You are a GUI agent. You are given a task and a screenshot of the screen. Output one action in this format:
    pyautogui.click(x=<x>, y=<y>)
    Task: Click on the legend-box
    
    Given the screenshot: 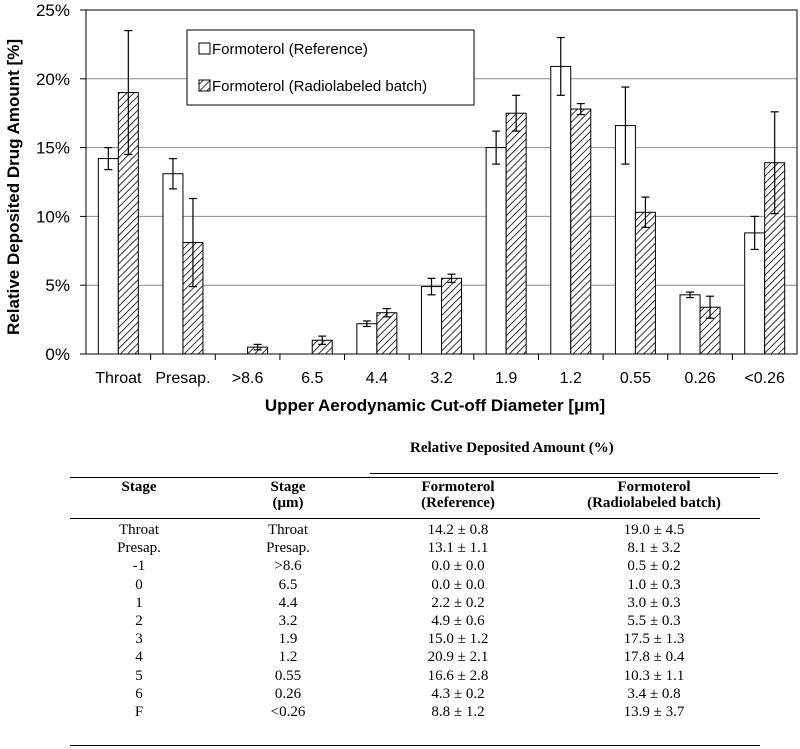 What is the action you would take?
    pyautogui.click(x=330, y=67)
    